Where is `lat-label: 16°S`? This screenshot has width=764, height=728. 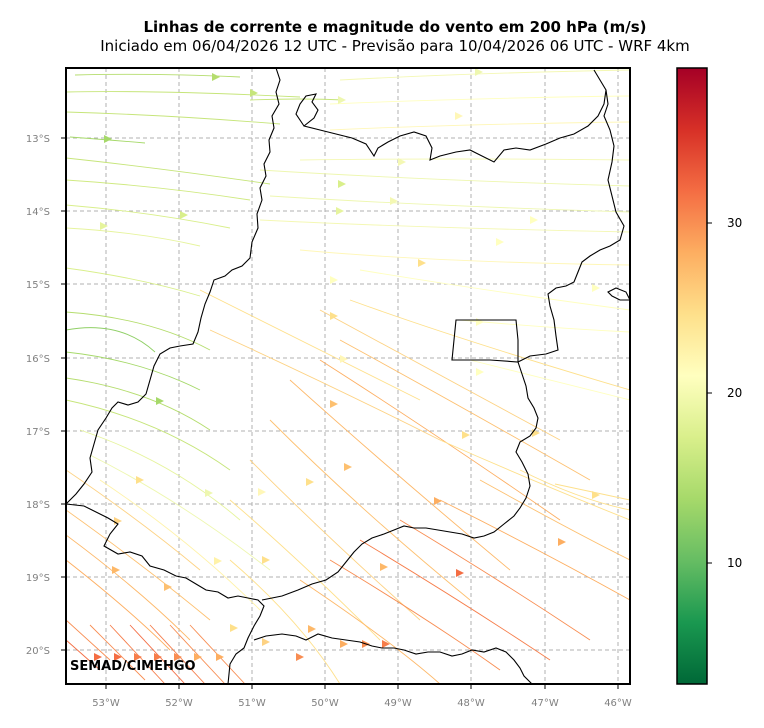 lat-label: 16°S is located at coordinates (38, 359).